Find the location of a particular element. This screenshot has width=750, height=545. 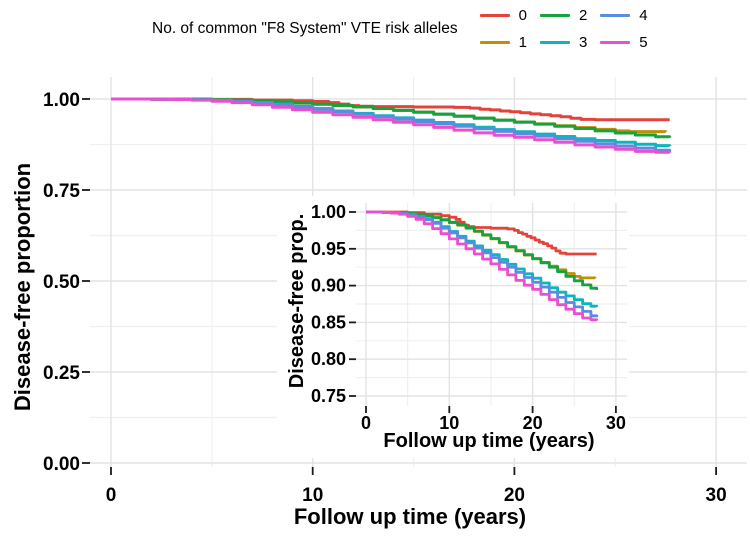

legend-items: 0 1 2 3 4 5 is located at coordinates (563, 29).